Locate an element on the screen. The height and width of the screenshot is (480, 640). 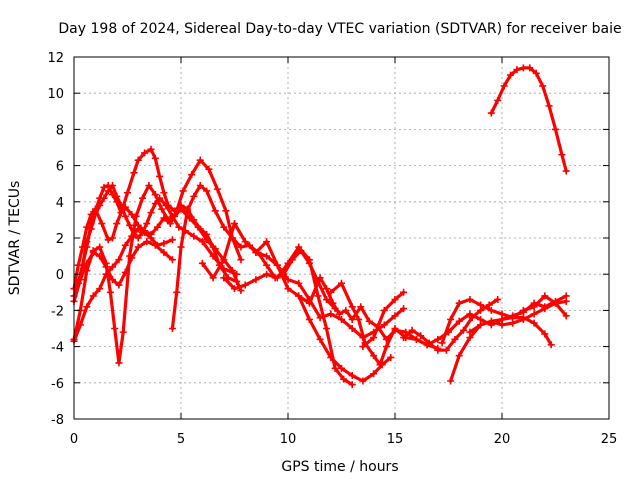
y-axis-label: SDTVAR / TECUs is located at coordinates (15, 238).